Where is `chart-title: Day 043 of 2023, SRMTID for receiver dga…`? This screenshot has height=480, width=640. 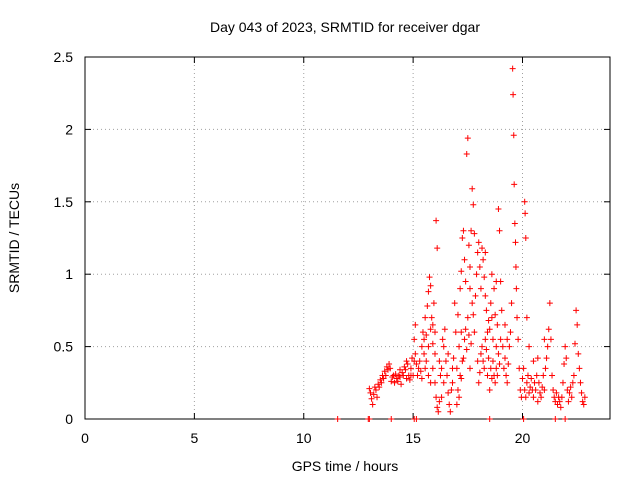
chart-title: Day 043 of 2023, SRMTID for receiver dga… is located at coordinates (345, 27).